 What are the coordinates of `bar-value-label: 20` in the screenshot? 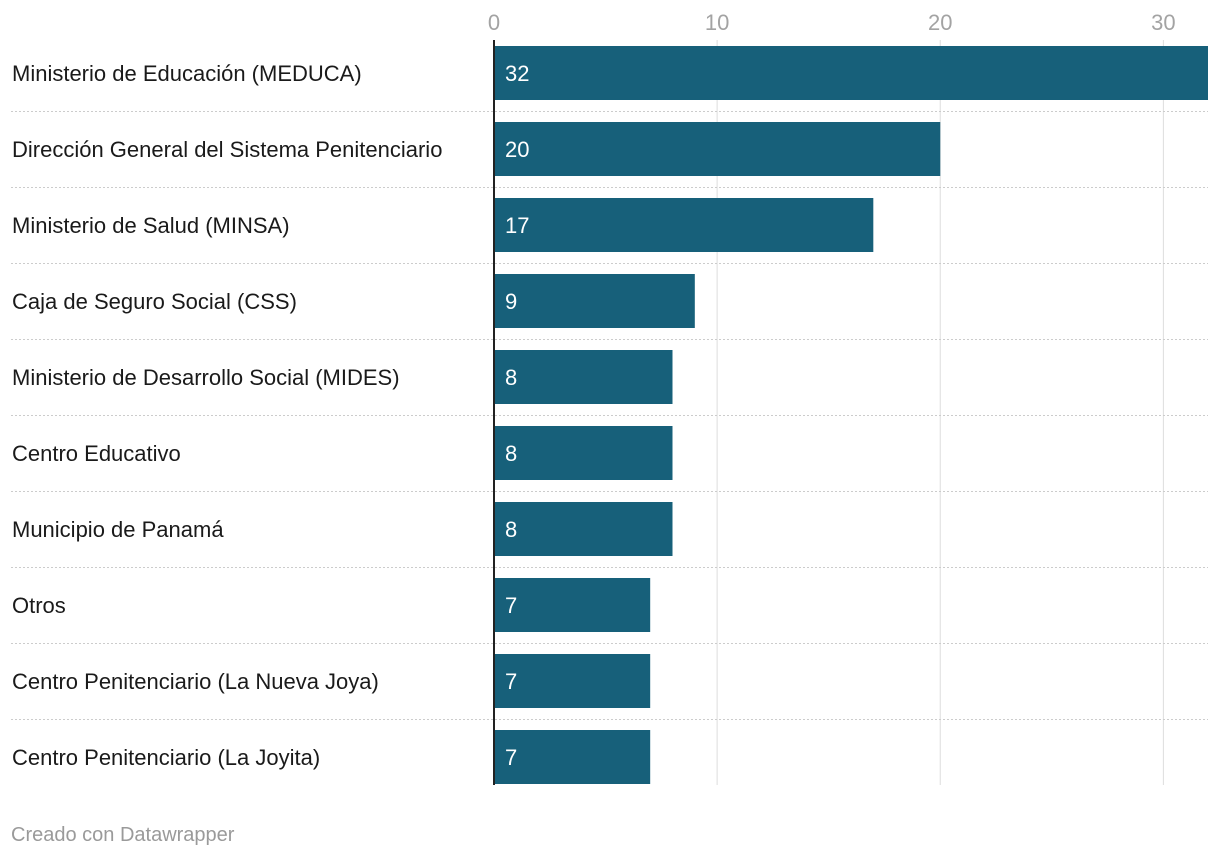 It's located at (517, 149).